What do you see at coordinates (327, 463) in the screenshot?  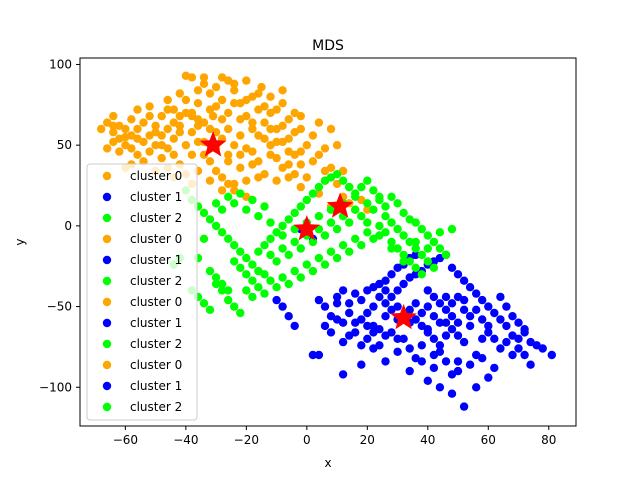 I see `x-axis-label: x` at bounding box center [327, 463].